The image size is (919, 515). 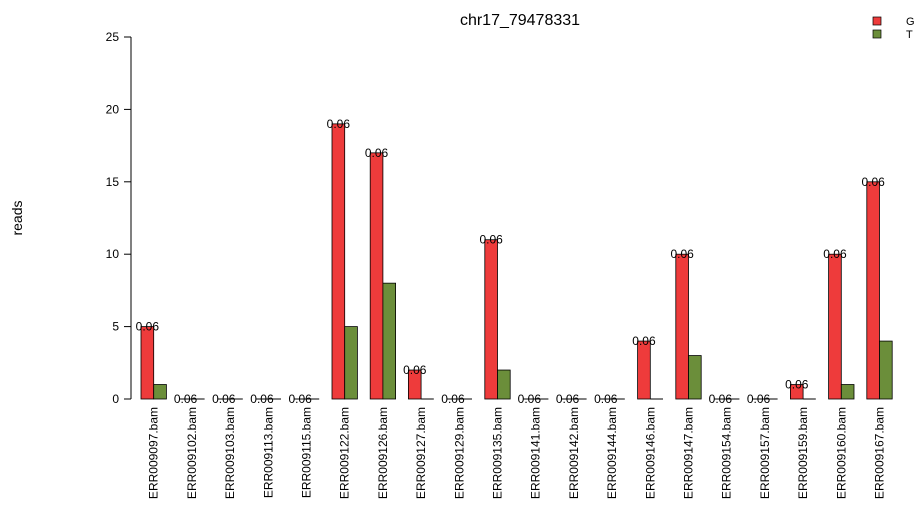 I want to click on legend: GT, so click(x=893, y=28).